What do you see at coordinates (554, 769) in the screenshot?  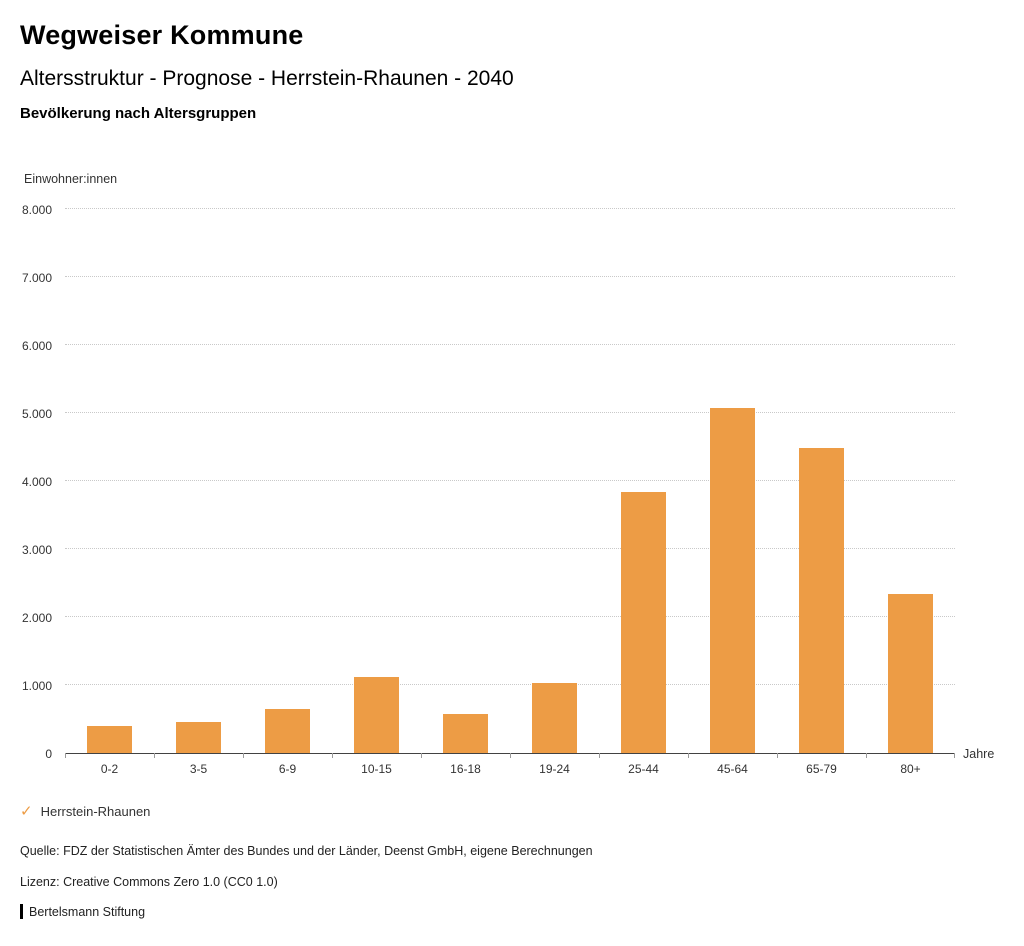 I see `x-tick-label: 19-24` at bounding box center [554, 769].